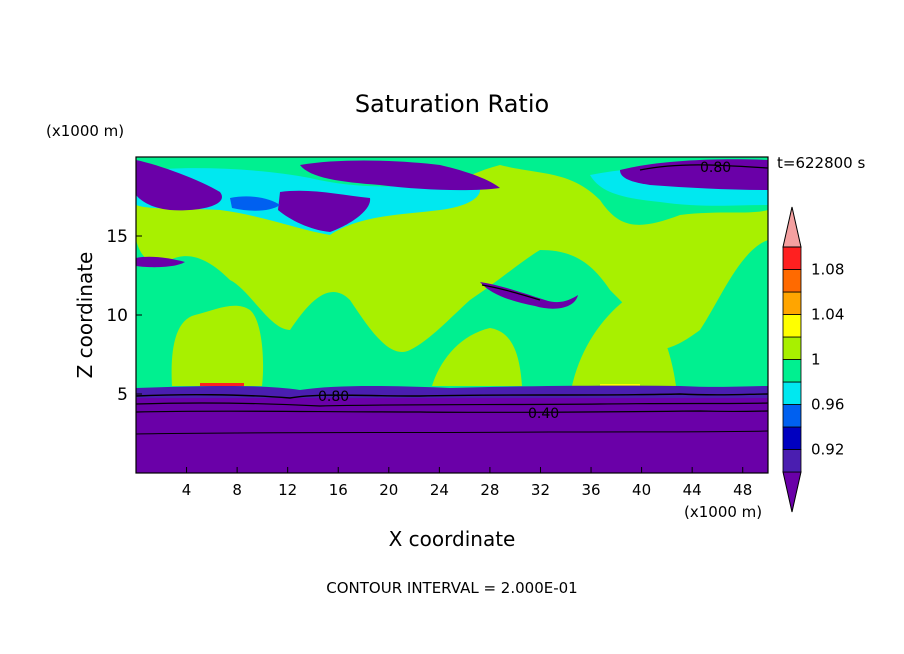 This screenshot has height=654, width=904. Describe the element at coordinates (641, 490) in the screenshot. I see `x-tick-label: 40` at that location.